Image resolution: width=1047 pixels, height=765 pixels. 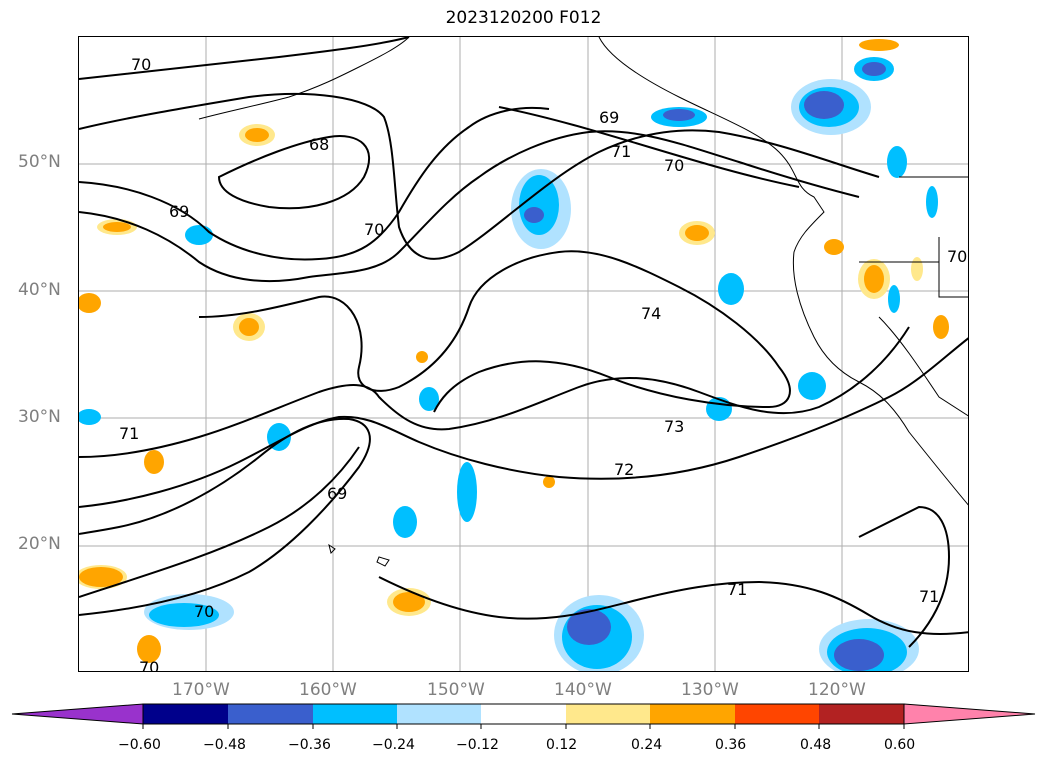 What do you see at coordinates (932, 202) in the screenshot?
I see `fill-neg-id` at bounding box center [932, 202].